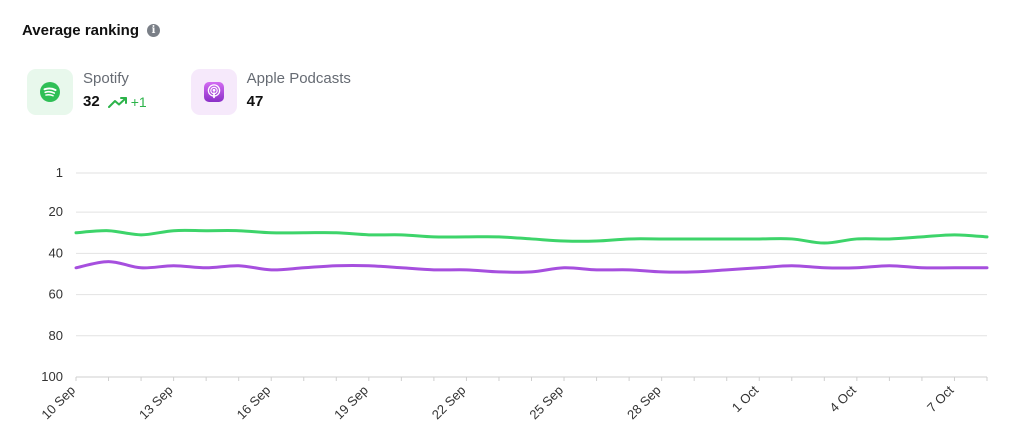  I want to click on trend-up-icon, so click(117, 102).